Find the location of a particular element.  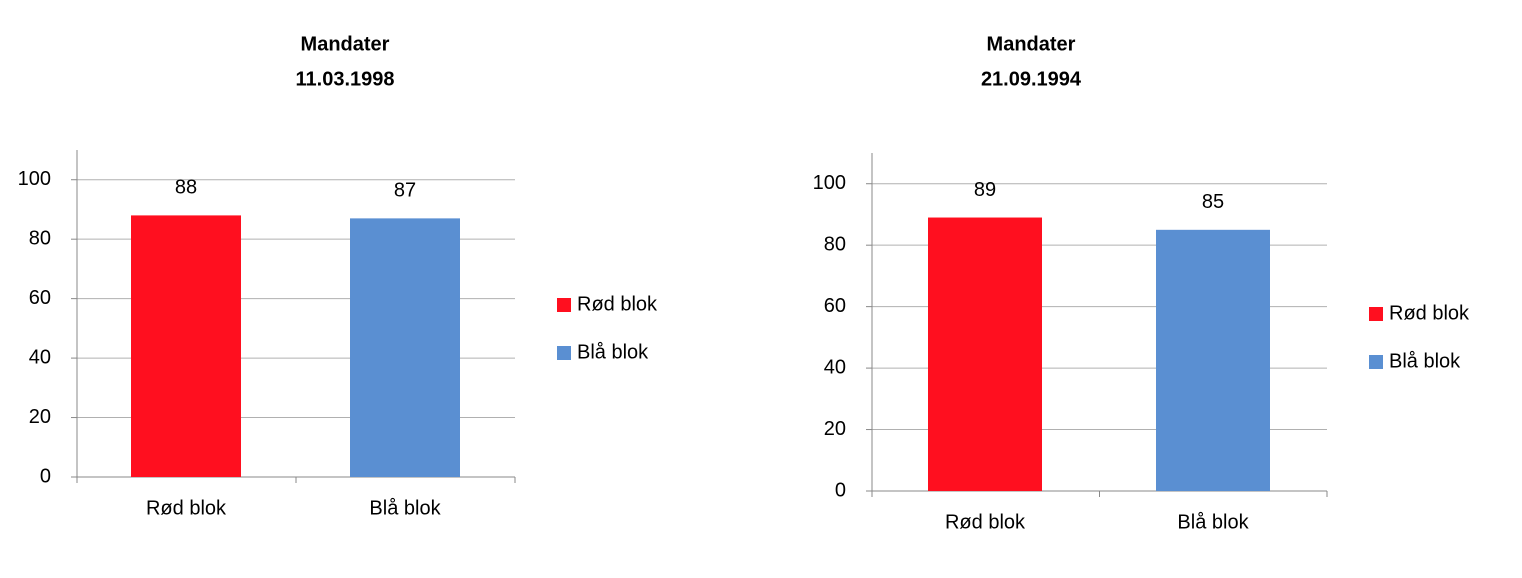

data-label: 89 is located at coordinates (985, 190).